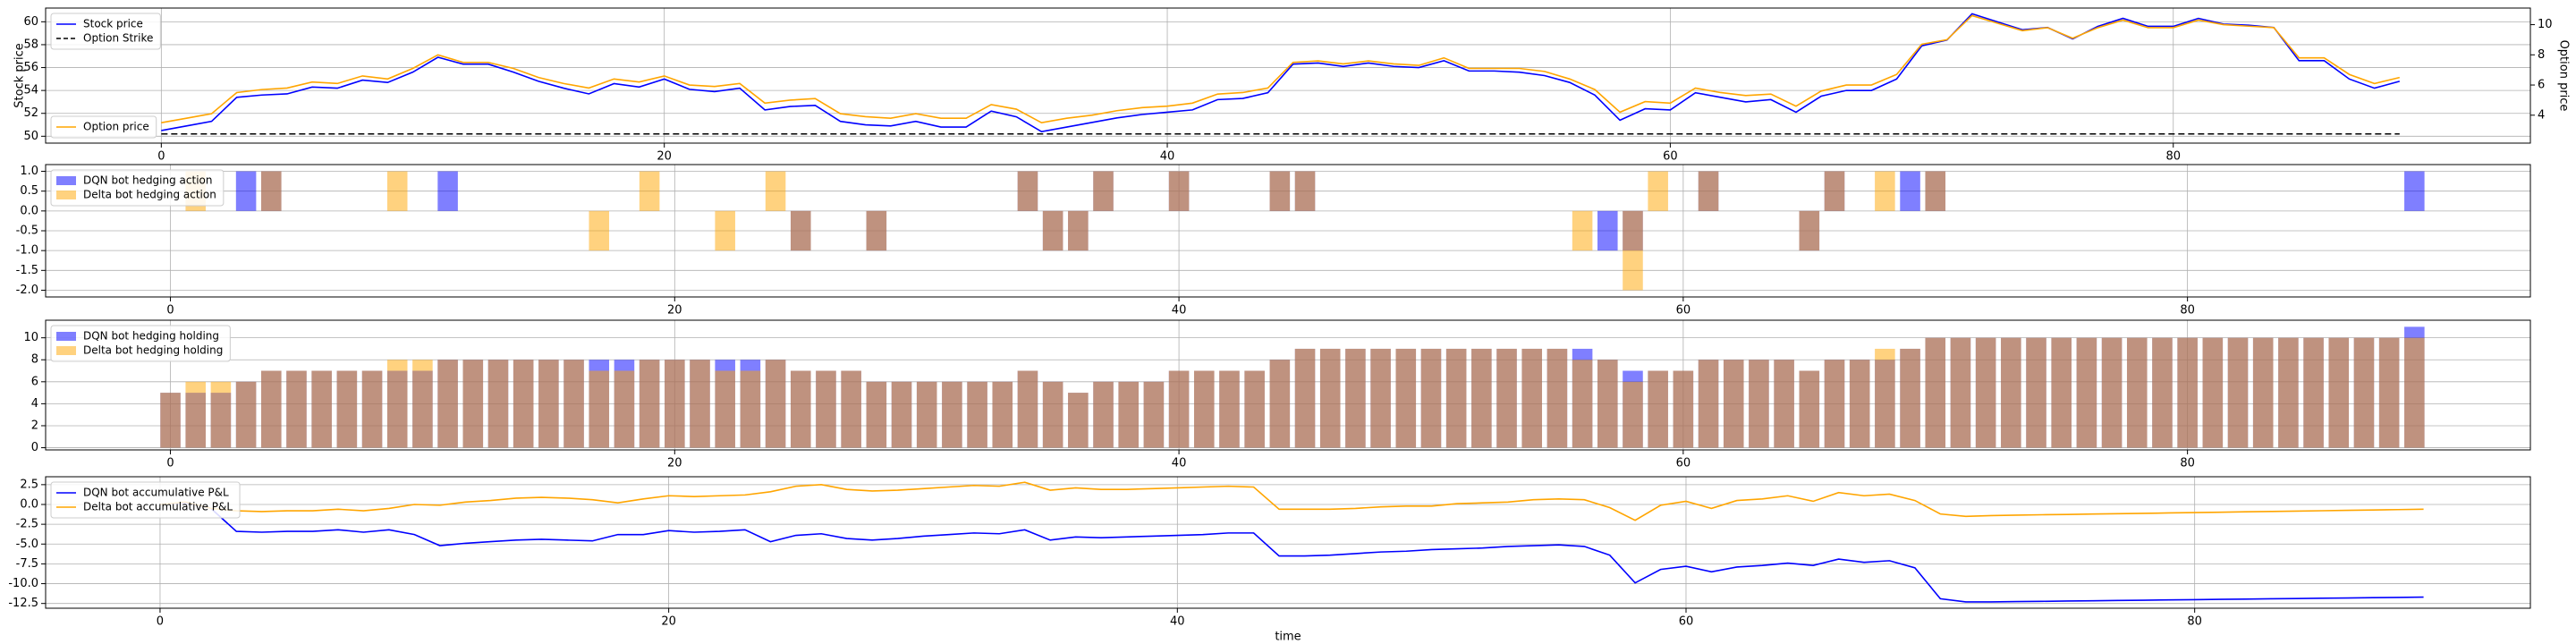 This screenshot has height=644, width=2576. I want to click on y-tick-label: -1.0, so click(27, 251).